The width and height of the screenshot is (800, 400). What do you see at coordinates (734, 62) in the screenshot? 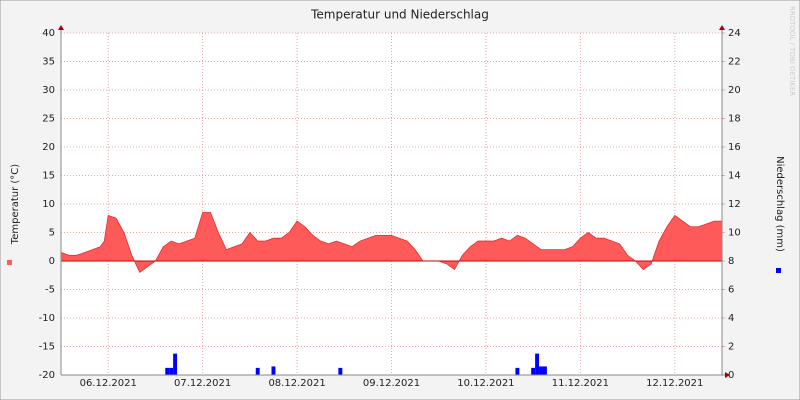
I see `y2-tick-label: 22` at bounding box center [734, 62].